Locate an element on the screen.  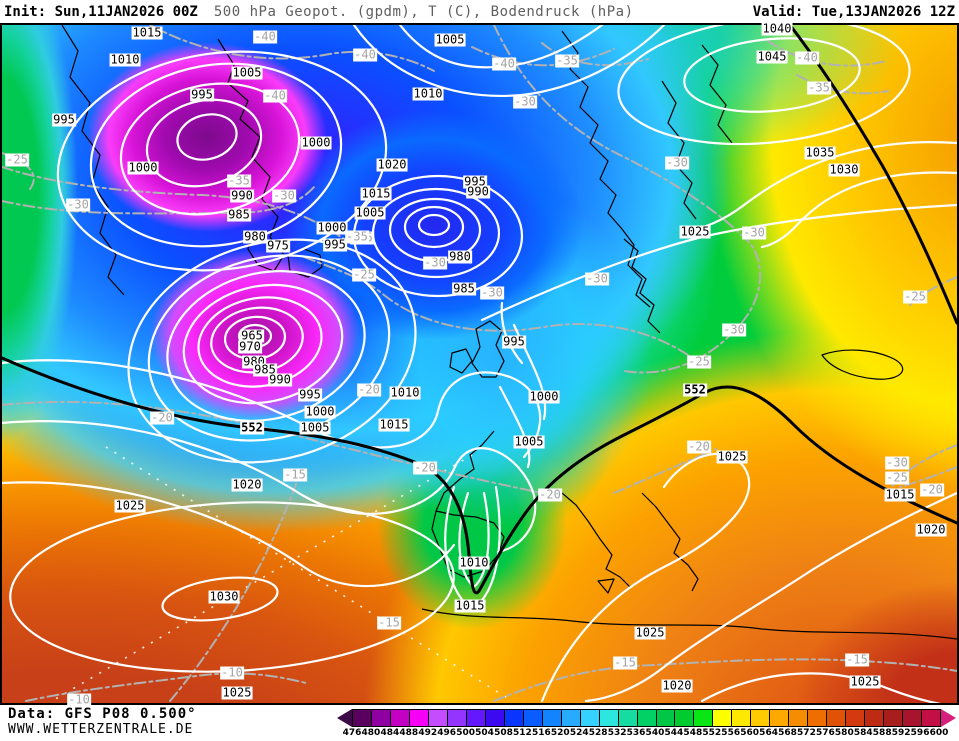
isotherm-label: -10 is located at coordinates (79, 699).